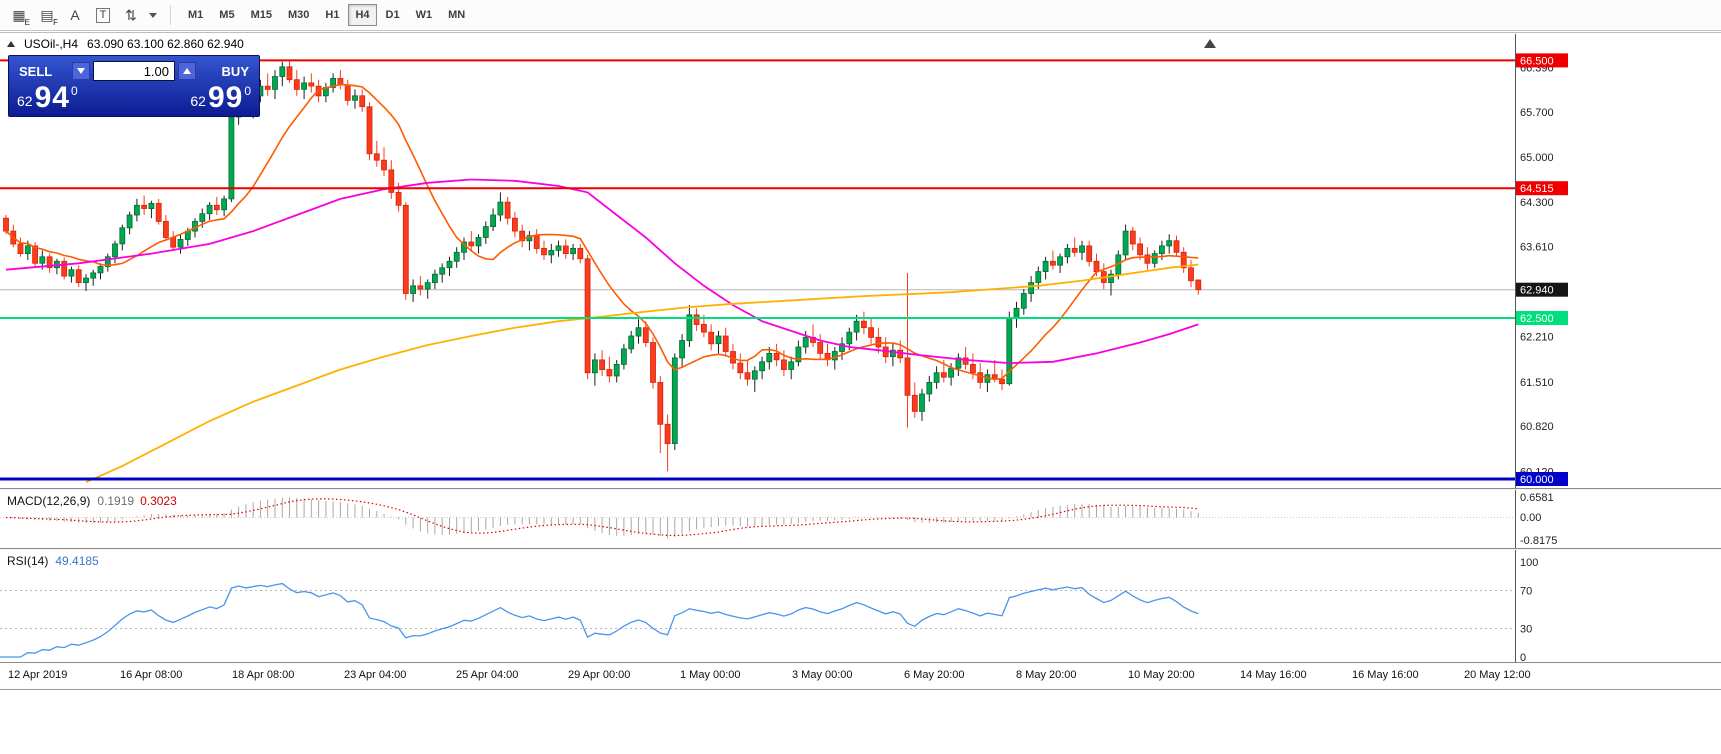 The image size is (1721, 754). I want to click on chart-shift-marker, so click(1210, 43).